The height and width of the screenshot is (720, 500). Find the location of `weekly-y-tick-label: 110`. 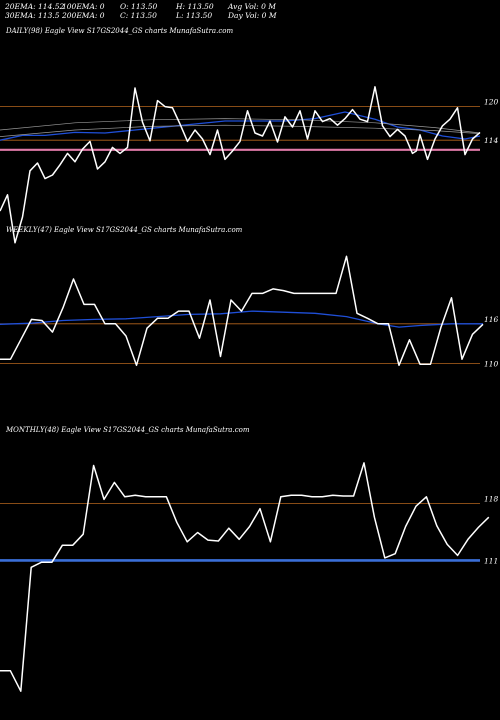

weekly-y-tick-label: 110 is located at coordinates (491, 364).